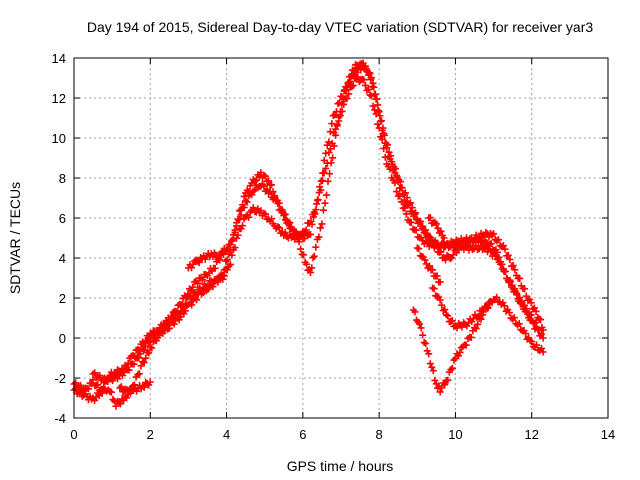 The width and height of the screenshot is (640, 480). What do you see at coordinates (62, 338) in the screenshot?
I see `y-tick-label: 0` at bounding box center [62, 338].